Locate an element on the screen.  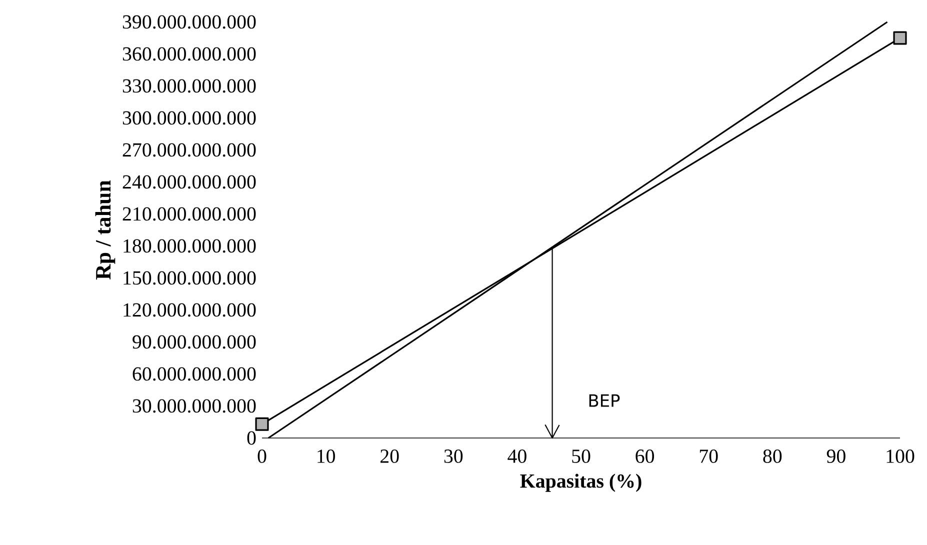
y-tick-label: 30.000.000.000 is located at coordinates (194, 406).